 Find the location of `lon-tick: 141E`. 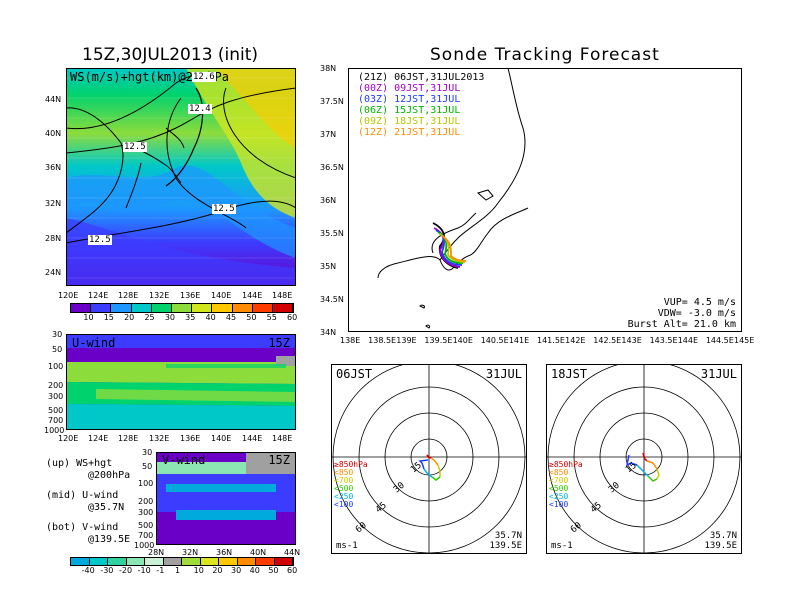

lon-tick: 141E is located at coordinates (519, 340).